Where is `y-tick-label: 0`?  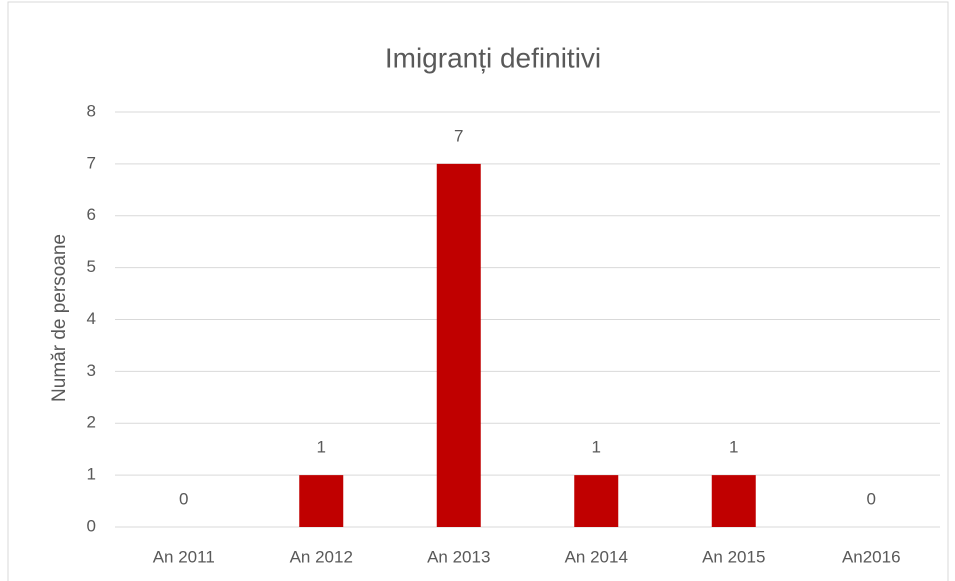 y-tick-label: 0 is located at coordinates (91, 525).